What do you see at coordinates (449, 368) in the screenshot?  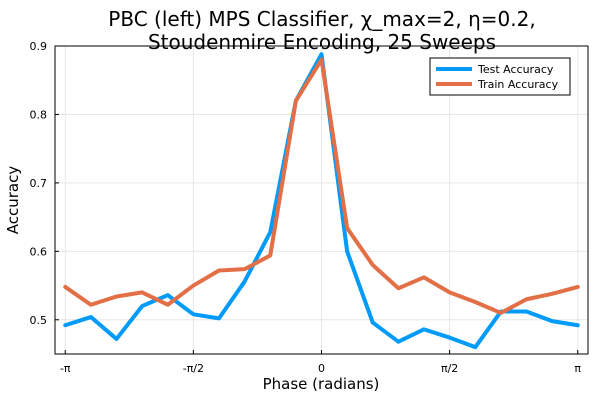 I see `x-tick-label: π/2` at bounding box center [449, 368].